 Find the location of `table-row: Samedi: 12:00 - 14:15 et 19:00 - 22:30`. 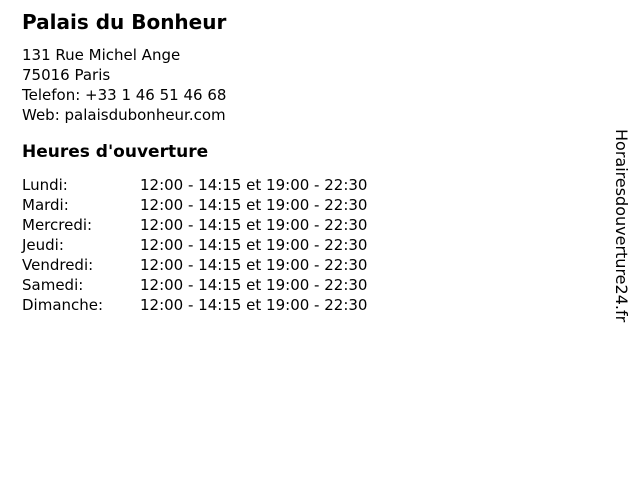

table-row: Samedi: 12:00 - 14:15 et 19:00 - 22:30 is located at coordinates (194, 285).